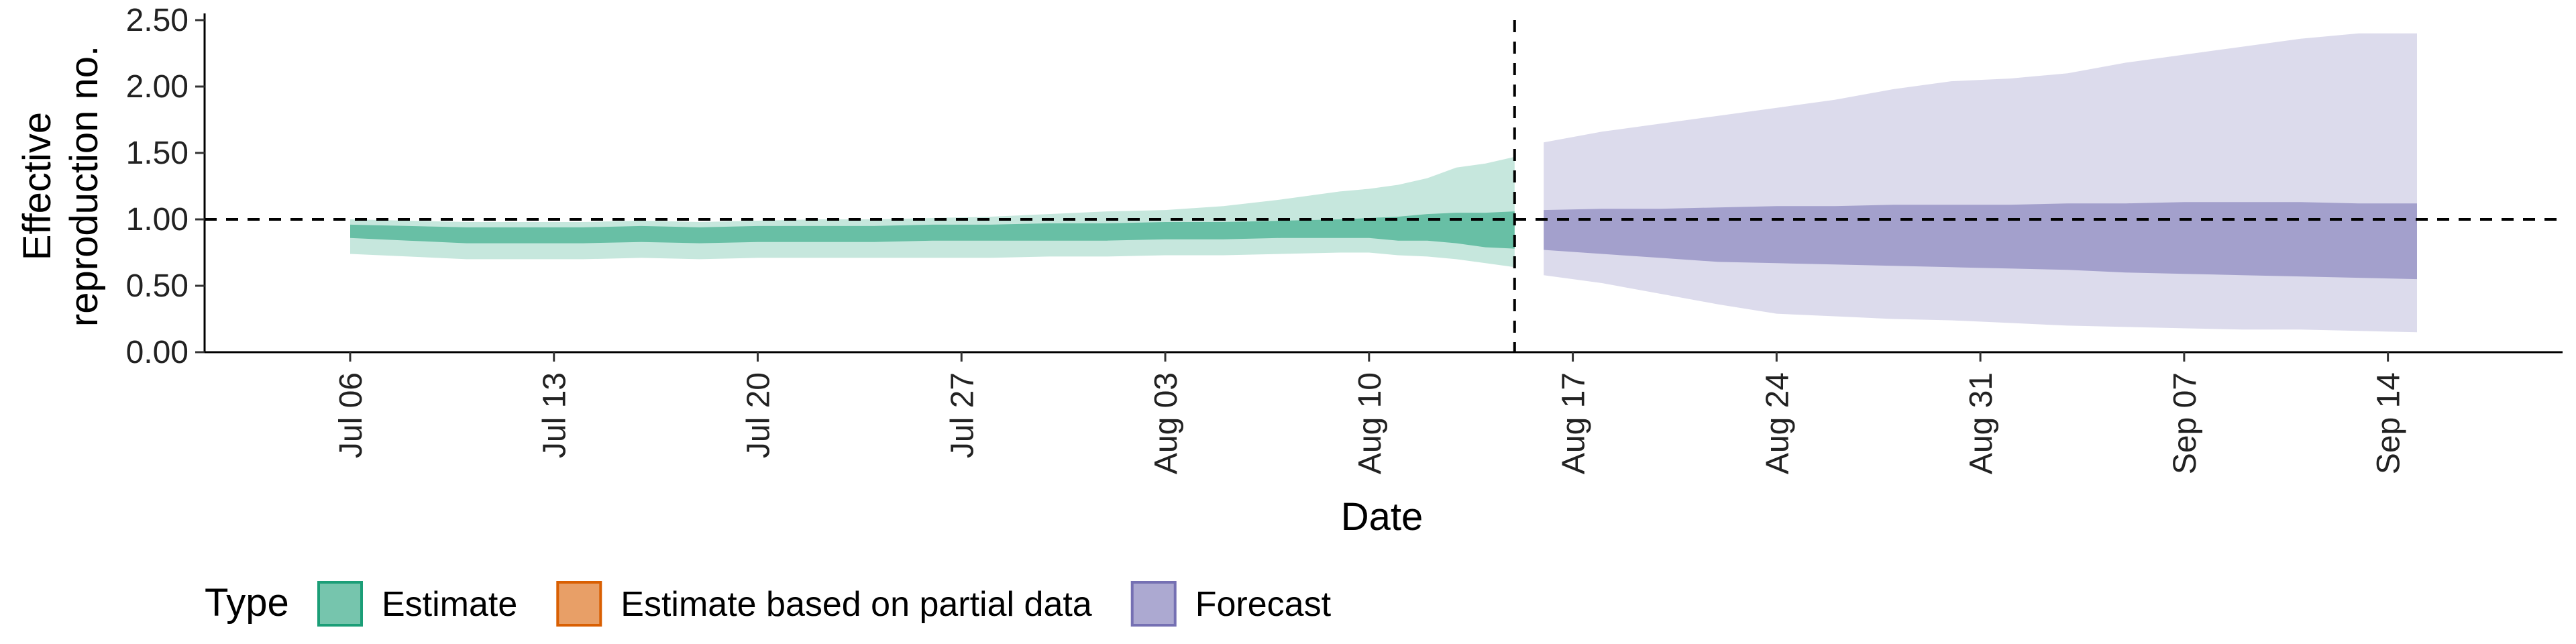 The width and height of the screenshot is (2576, 644). I want to click on legend-label-forecast: Forecast, so click(1263, 604).